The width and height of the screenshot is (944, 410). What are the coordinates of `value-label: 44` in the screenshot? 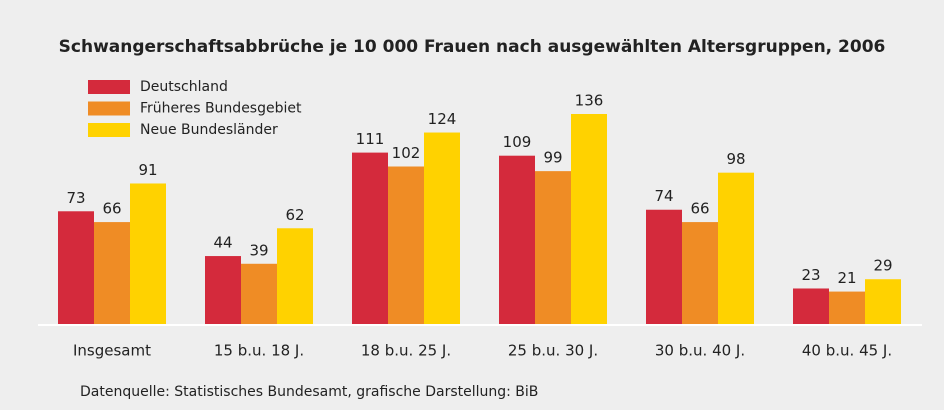 It's located at (222, 243).